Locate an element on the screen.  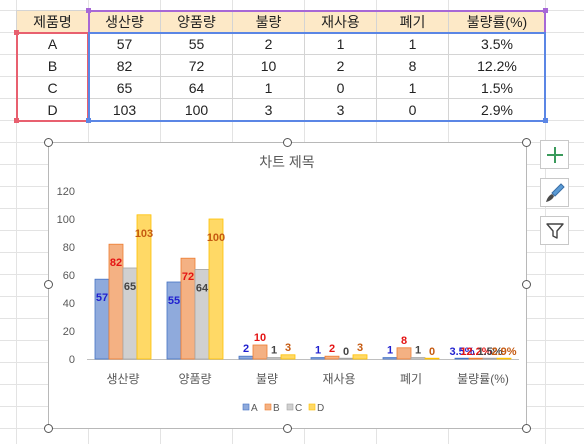
legend-label: C is located at coordinates (298, 408).